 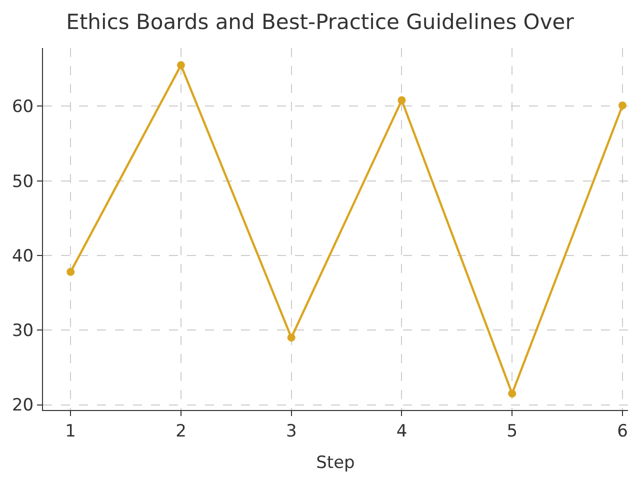 I want to click on x-tick-label: 5, so click(x=512, y=431).